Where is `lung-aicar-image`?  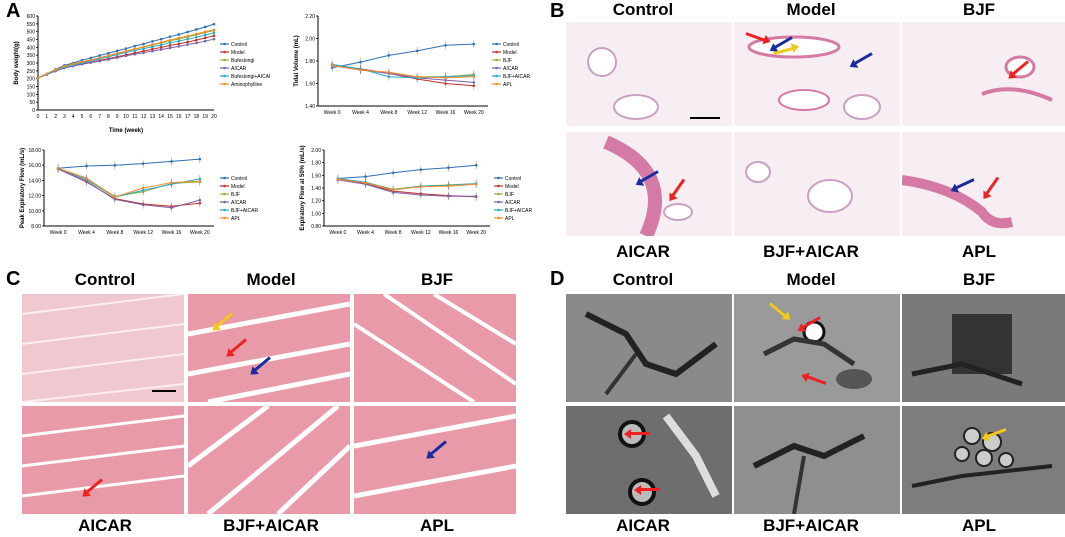
lung-aicar-image is located at coordinates (649, 184).